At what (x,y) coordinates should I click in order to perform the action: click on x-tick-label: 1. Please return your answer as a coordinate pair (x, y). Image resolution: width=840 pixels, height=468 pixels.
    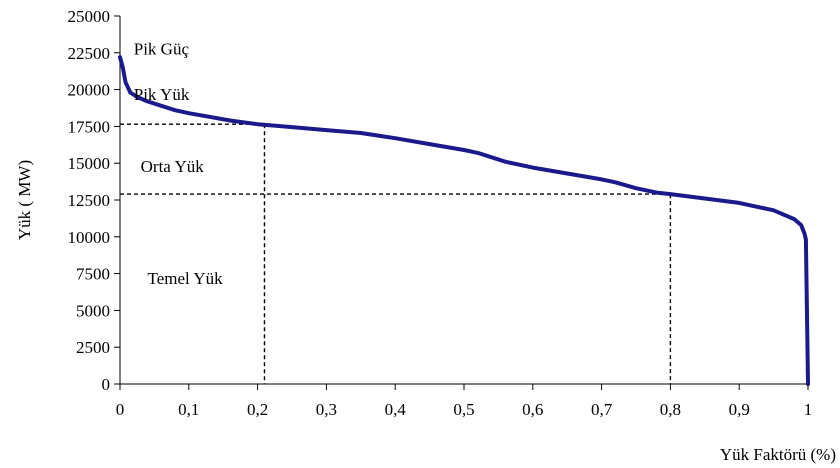
    Looking at the image, I should click on (808, 409).